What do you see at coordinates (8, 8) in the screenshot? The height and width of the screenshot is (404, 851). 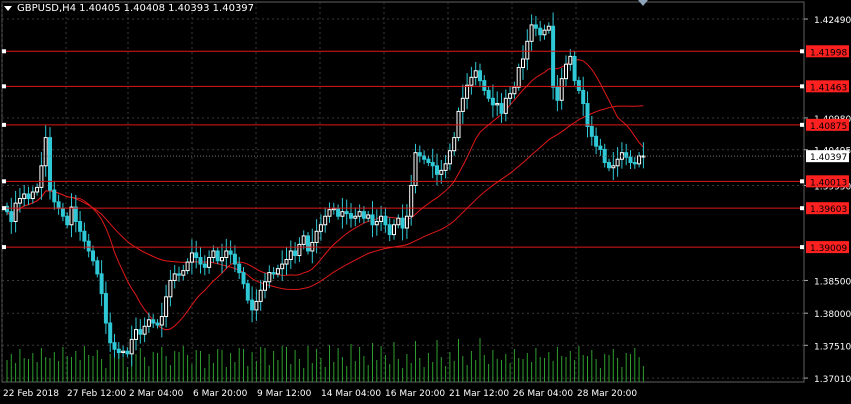 I see `dropdown-triangle-icon` at bounding box center [8, 8].